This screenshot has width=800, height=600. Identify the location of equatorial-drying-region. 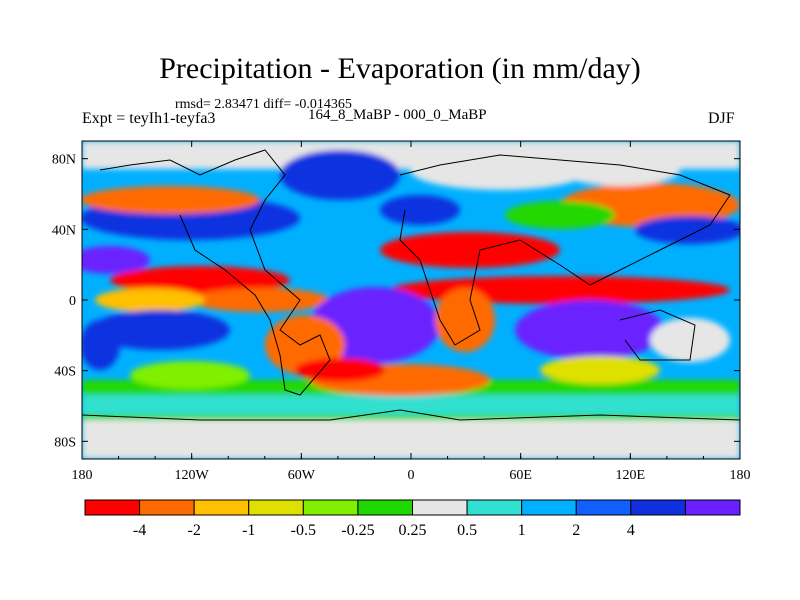
(560, 290).